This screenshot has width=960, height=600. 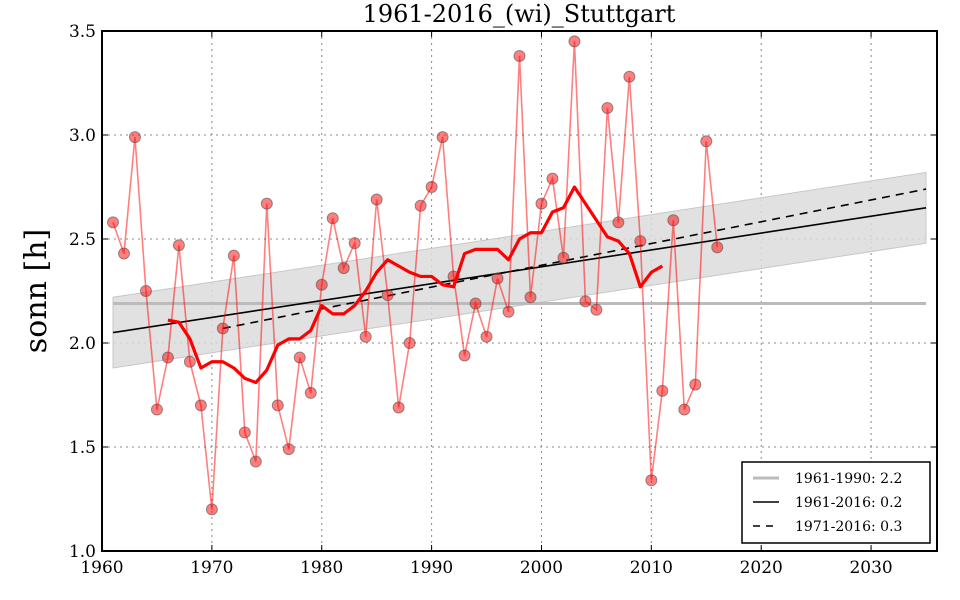 What do you see at coordinates (82, 240) in the screenshot?
I see `y-tick-label: 2.5` at bounding box center [82, 240].